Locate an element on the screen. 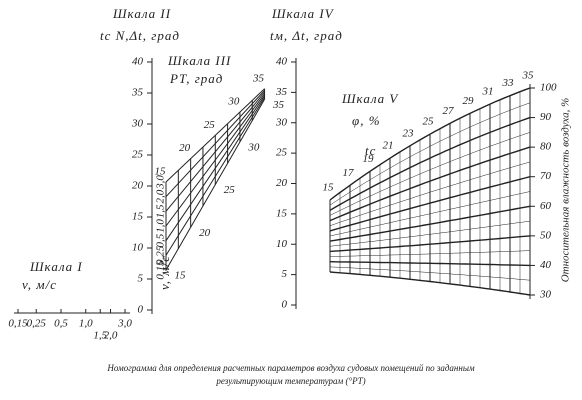 Image resolution: width=582 pixels, height=400 pixels. tick-label: 0,15 is located at coordinates (18, 324).